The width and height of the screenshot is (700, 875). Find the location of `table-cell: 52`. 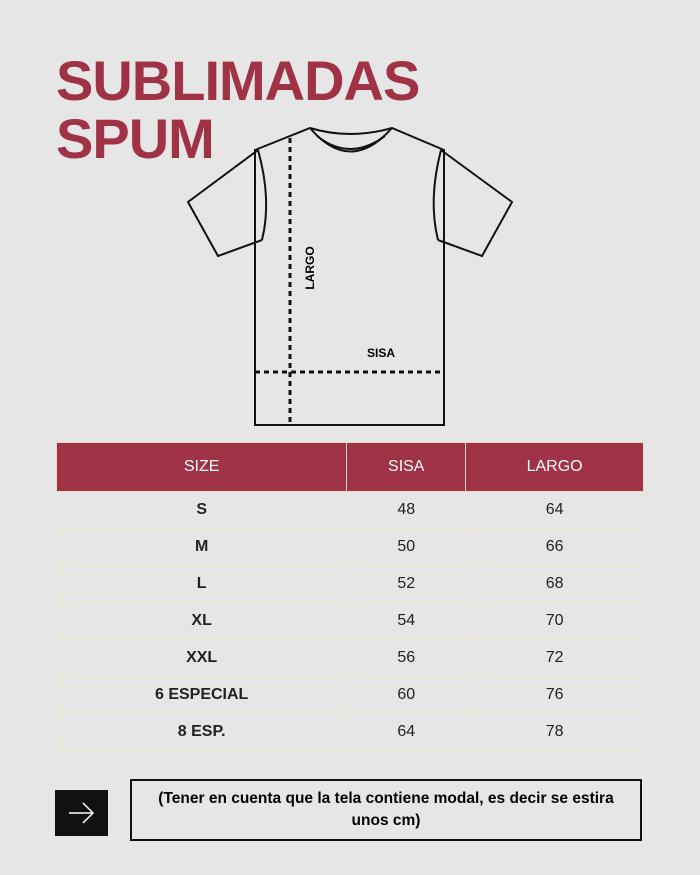

table-cell: 52 is located at coordinates (406, 584).